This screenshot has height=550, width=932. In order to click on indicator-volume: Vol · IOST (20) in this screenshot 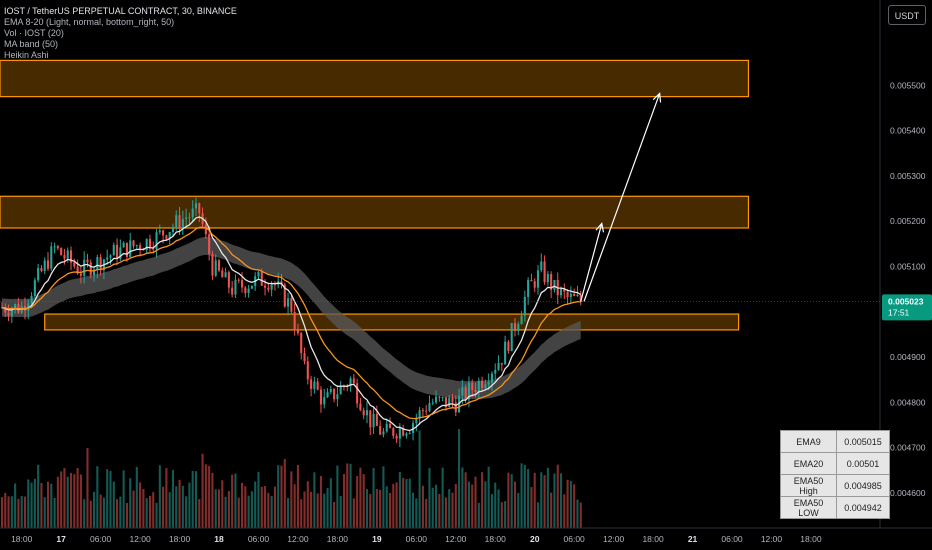, I will do `click(34, 33)`.